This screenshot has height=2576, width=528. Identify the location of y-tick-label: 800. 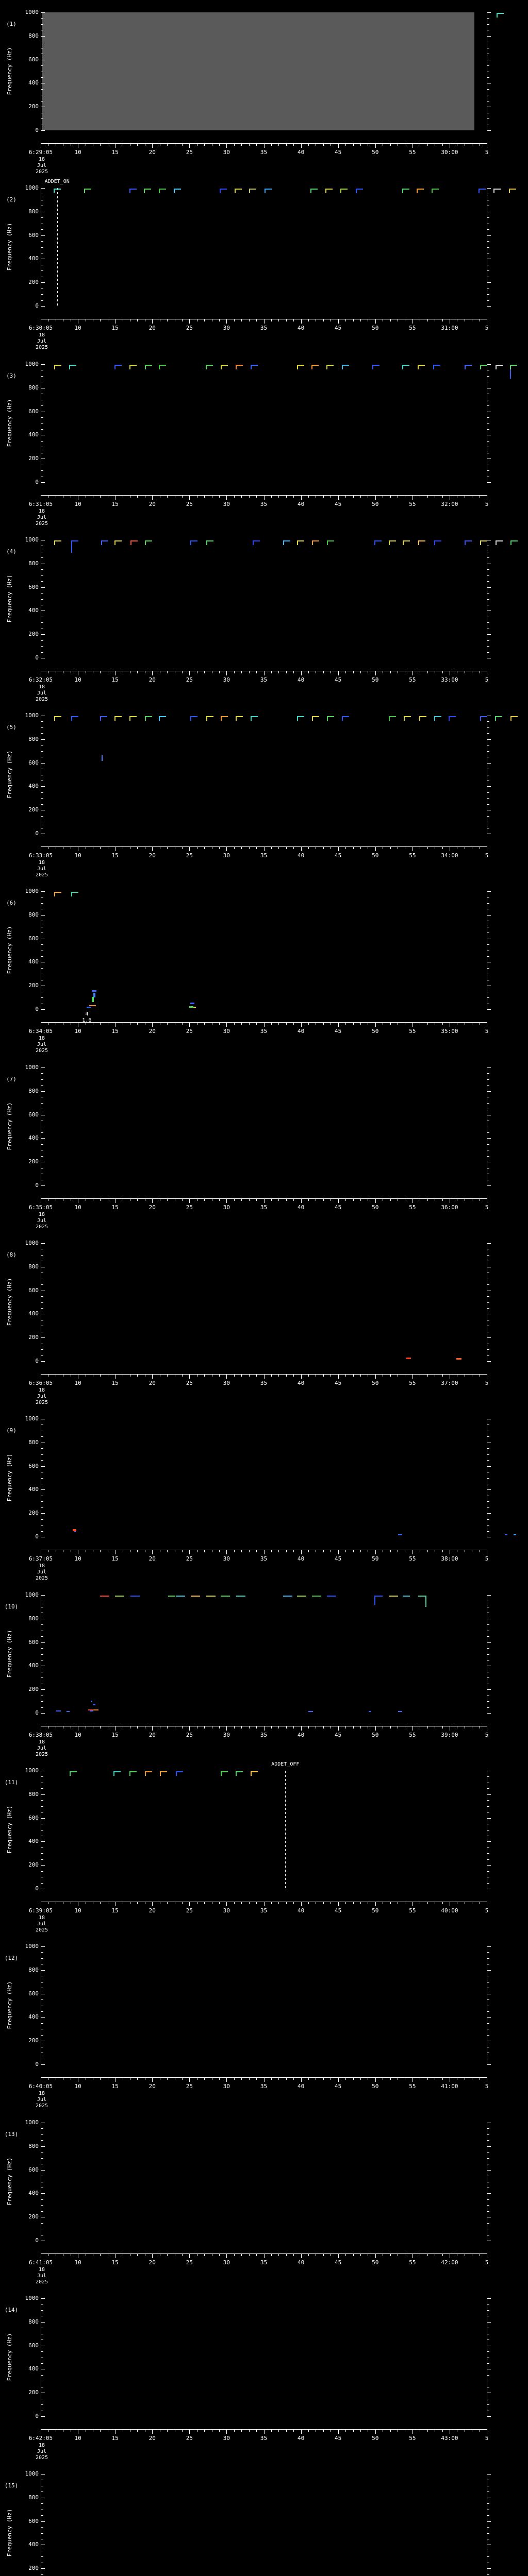
(33, 2321).